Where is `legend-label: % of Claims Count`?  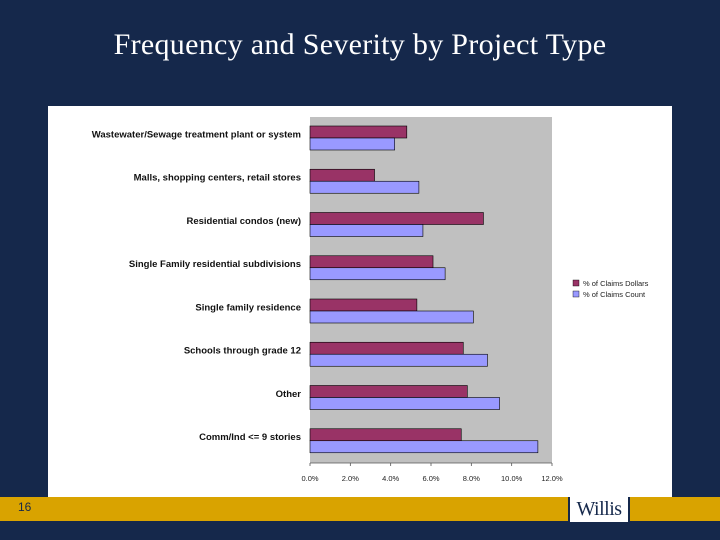
legend-label: % of Claims Count is located at coordinates (614, 294).